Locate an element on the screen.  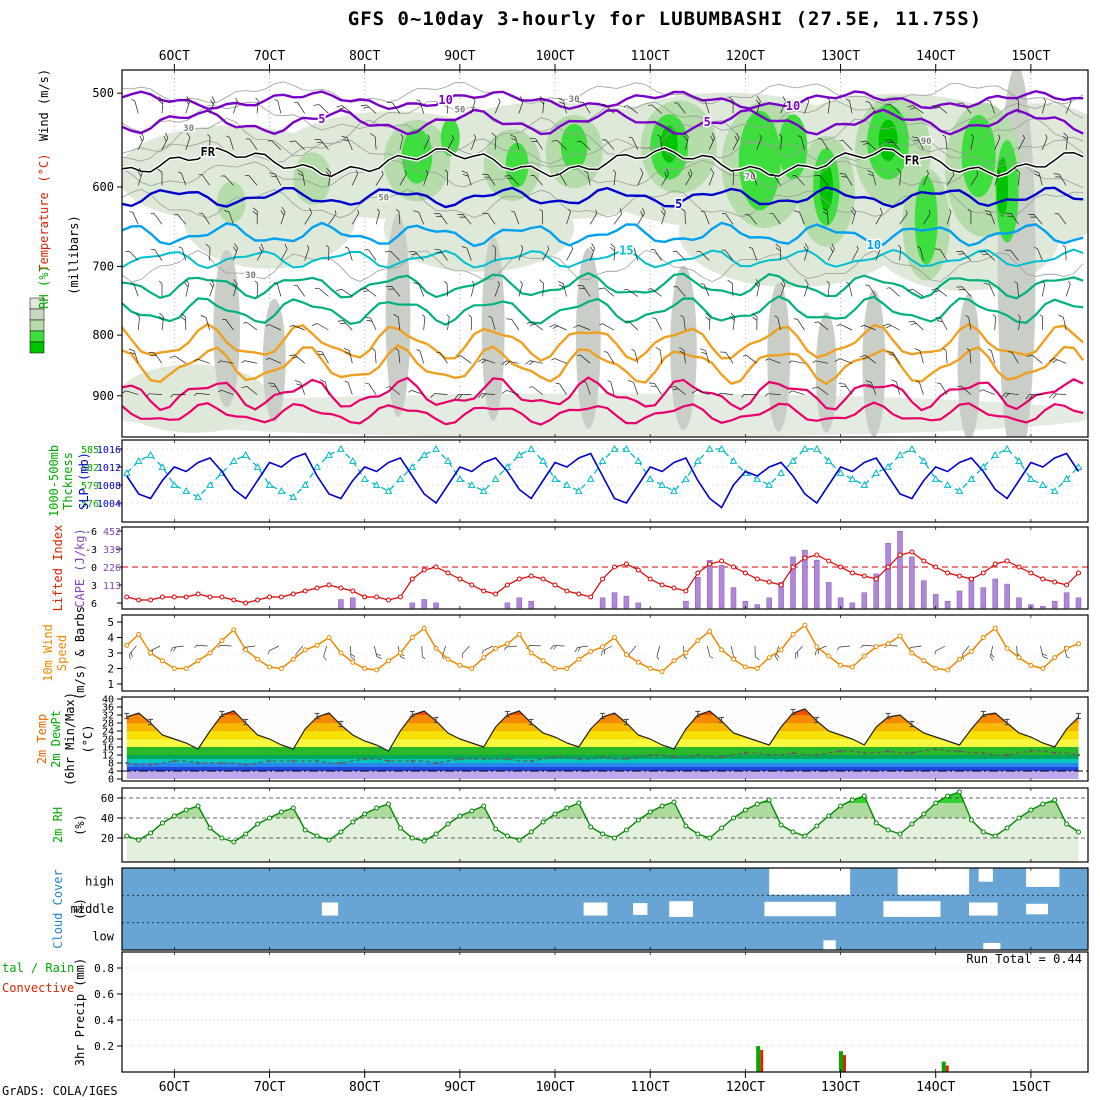
svg-text: 11OCT is located at coordinates (650, 1087).